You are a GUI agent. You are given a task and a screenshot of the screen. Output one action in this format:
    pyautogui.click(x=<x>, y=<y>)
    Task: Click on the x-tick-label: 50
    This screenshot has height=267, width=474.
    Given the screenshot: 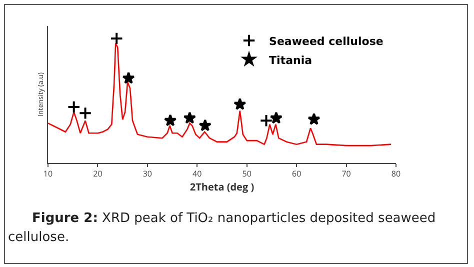 What is the action you would take?
    pyautogui.click(x=247, y=174)
    